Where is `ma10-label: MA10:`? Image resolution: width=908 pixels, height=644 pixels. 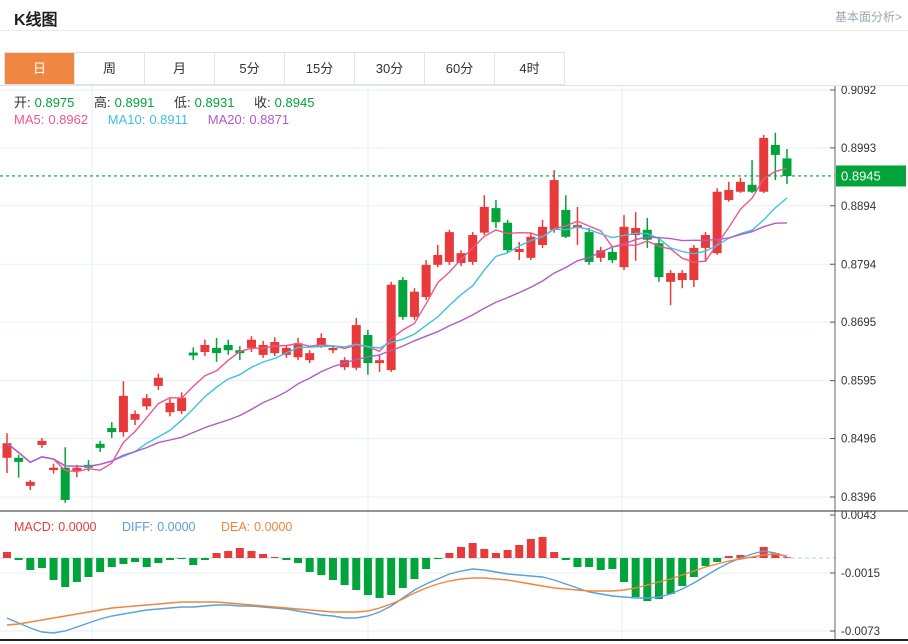 ma10-label: MA10: is located at coordinates (126, 119).